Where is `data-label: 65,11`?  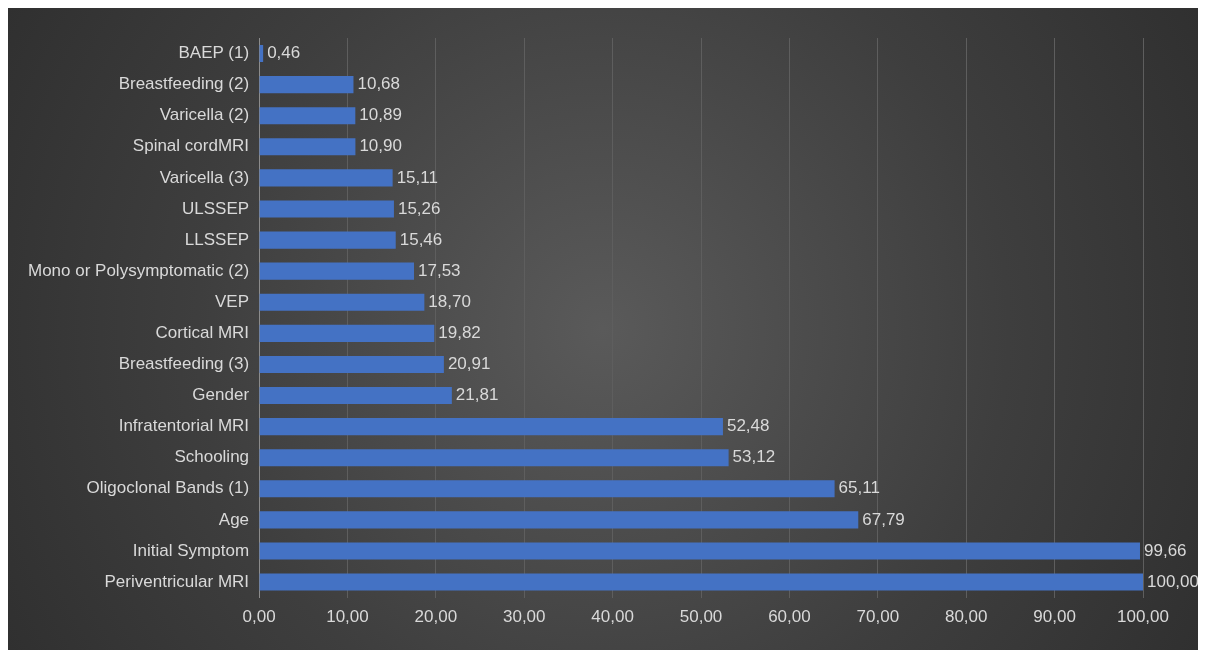
data-label: 65,11 is located at coordinates (859, 488).